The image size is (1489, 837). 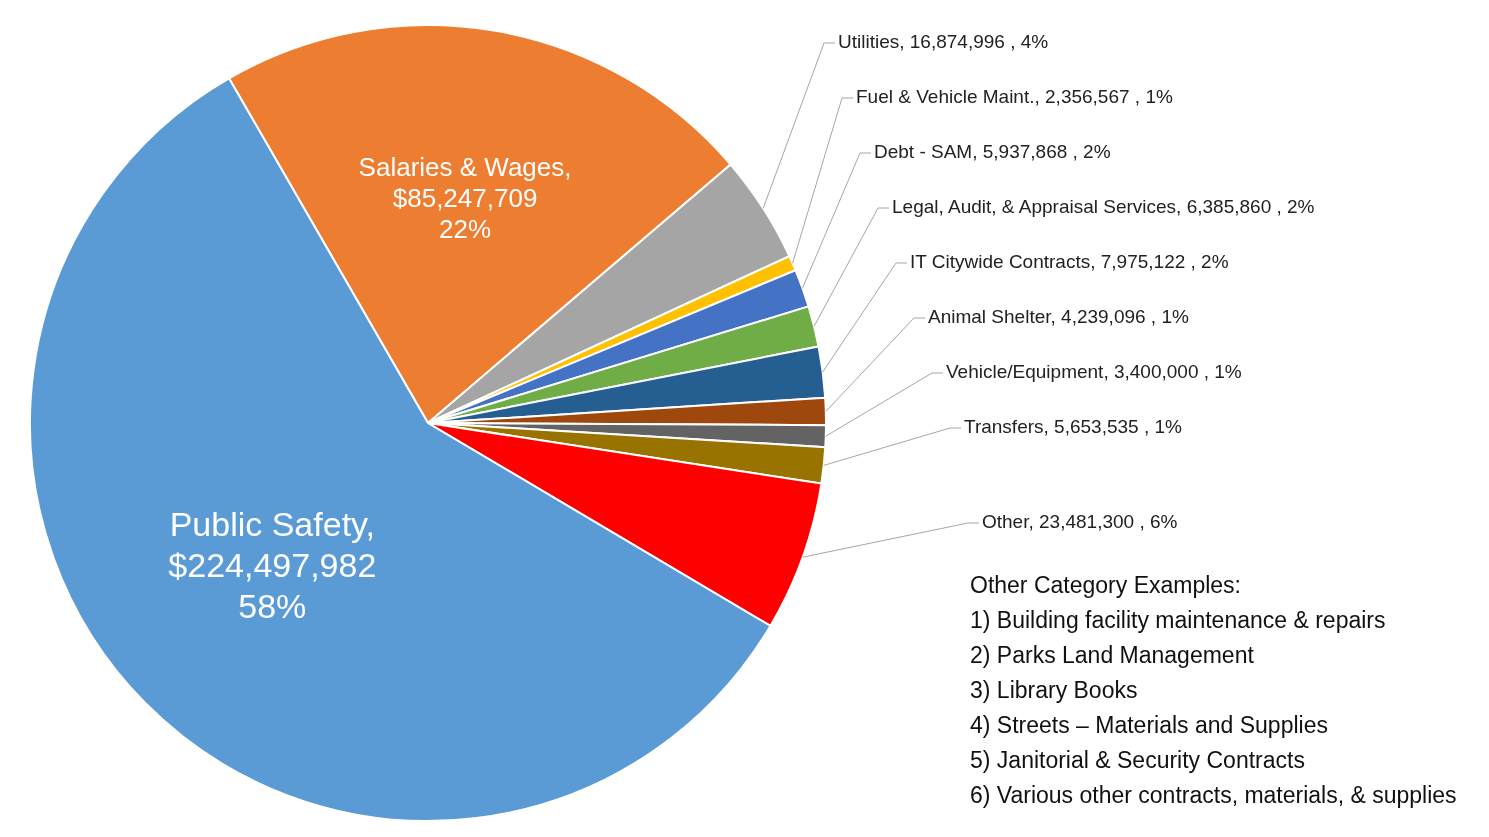 I want to click on slice-label: Salaries & Wages, $85,247,709 22%, so click(x=465, y=198).